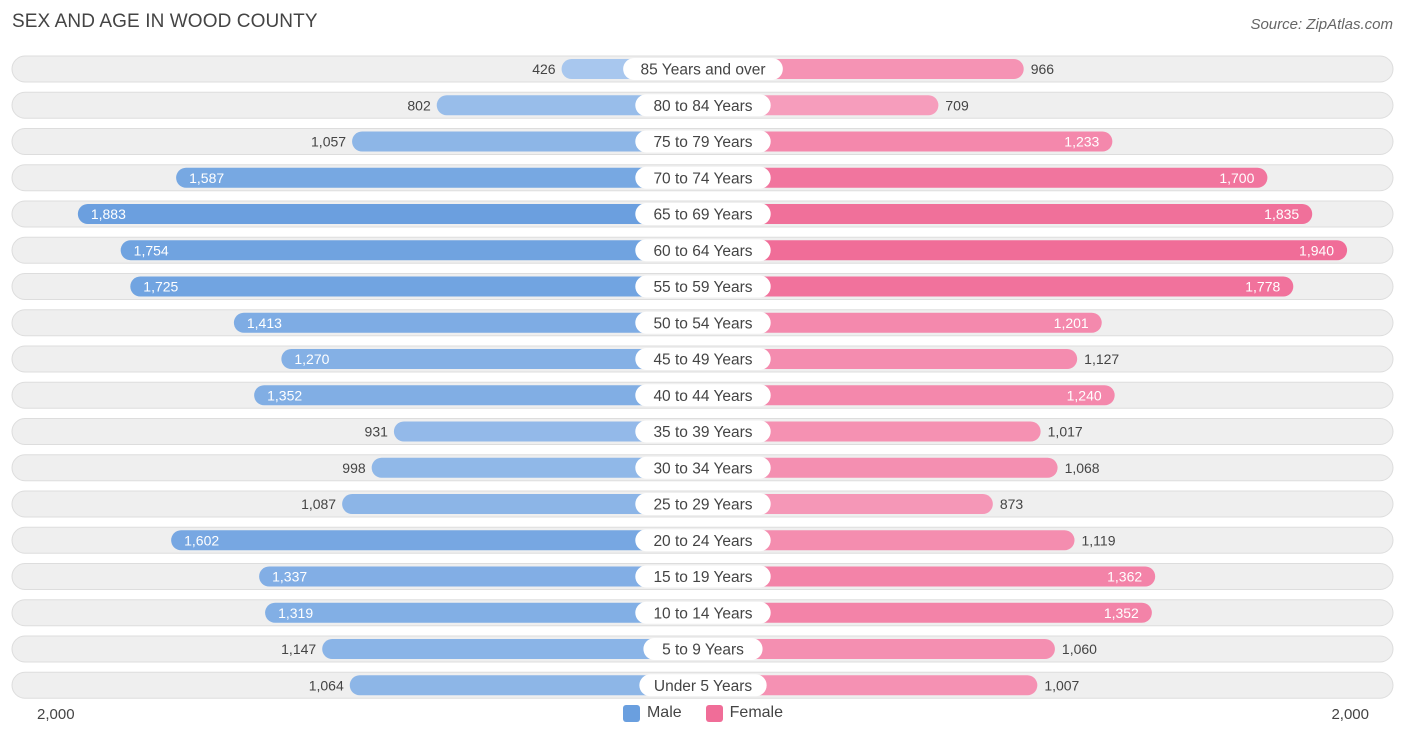 Image resolution: width=1406 pixels, height=740 pixels. I want to click on category-label: 25 to 29 Years, so click(702, 505).